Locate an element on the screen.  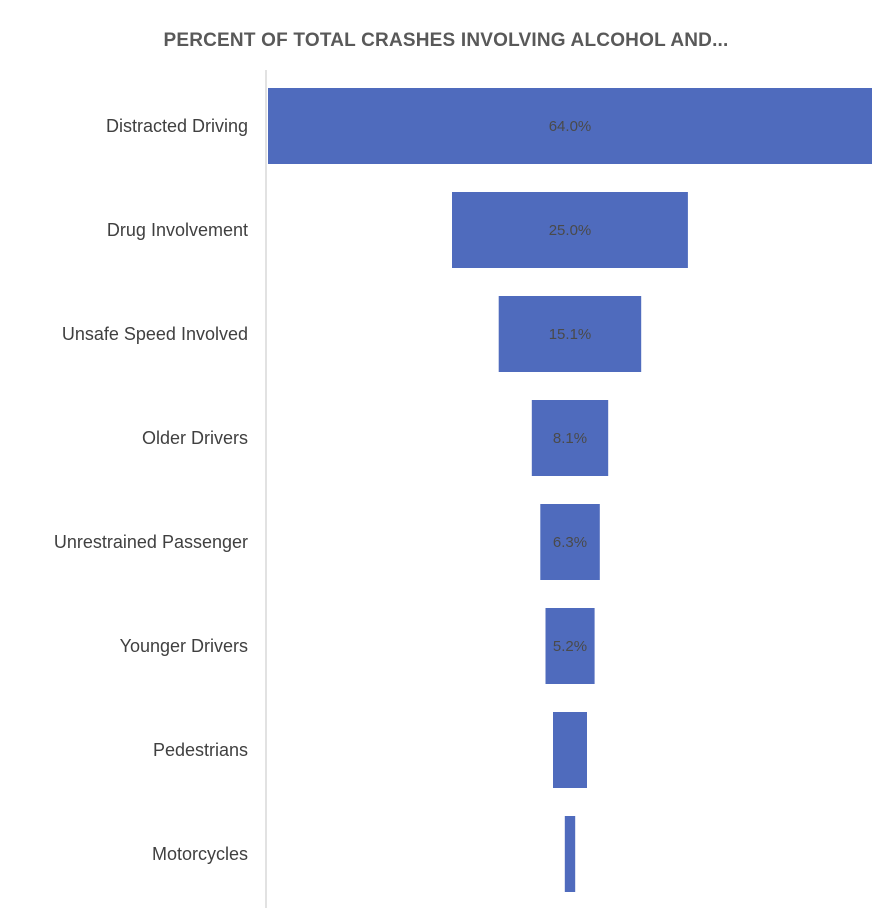
category-label: Drug Involvement is located at coordinates (177, 230).